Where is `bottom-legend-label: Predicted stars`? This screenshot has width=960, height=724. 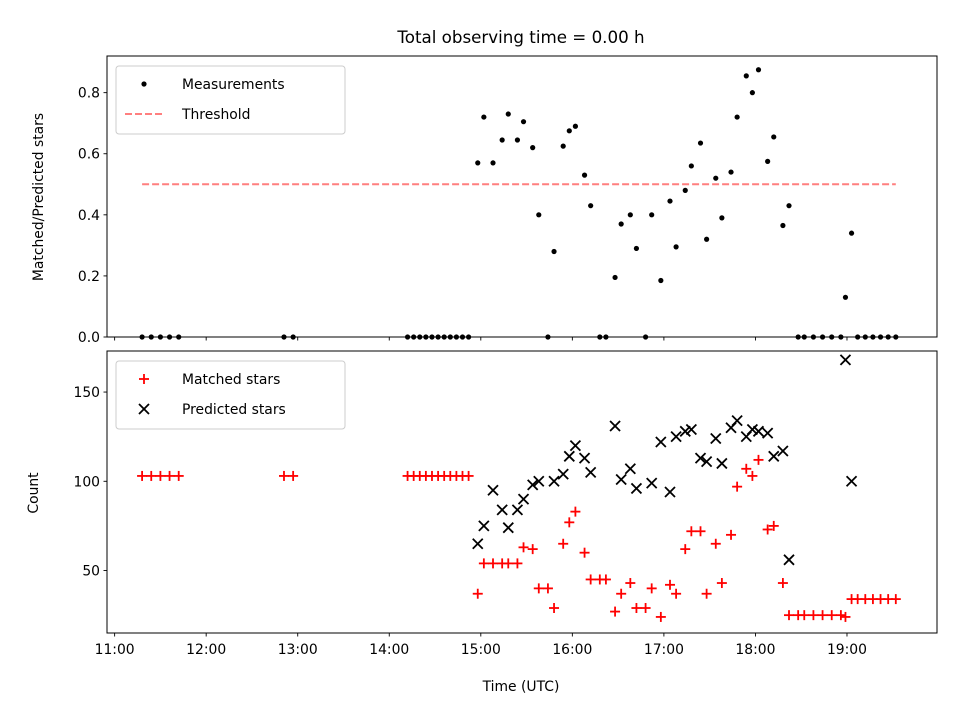 bottom-legend-label: Predicted stars is located at coordinates (234, 410).